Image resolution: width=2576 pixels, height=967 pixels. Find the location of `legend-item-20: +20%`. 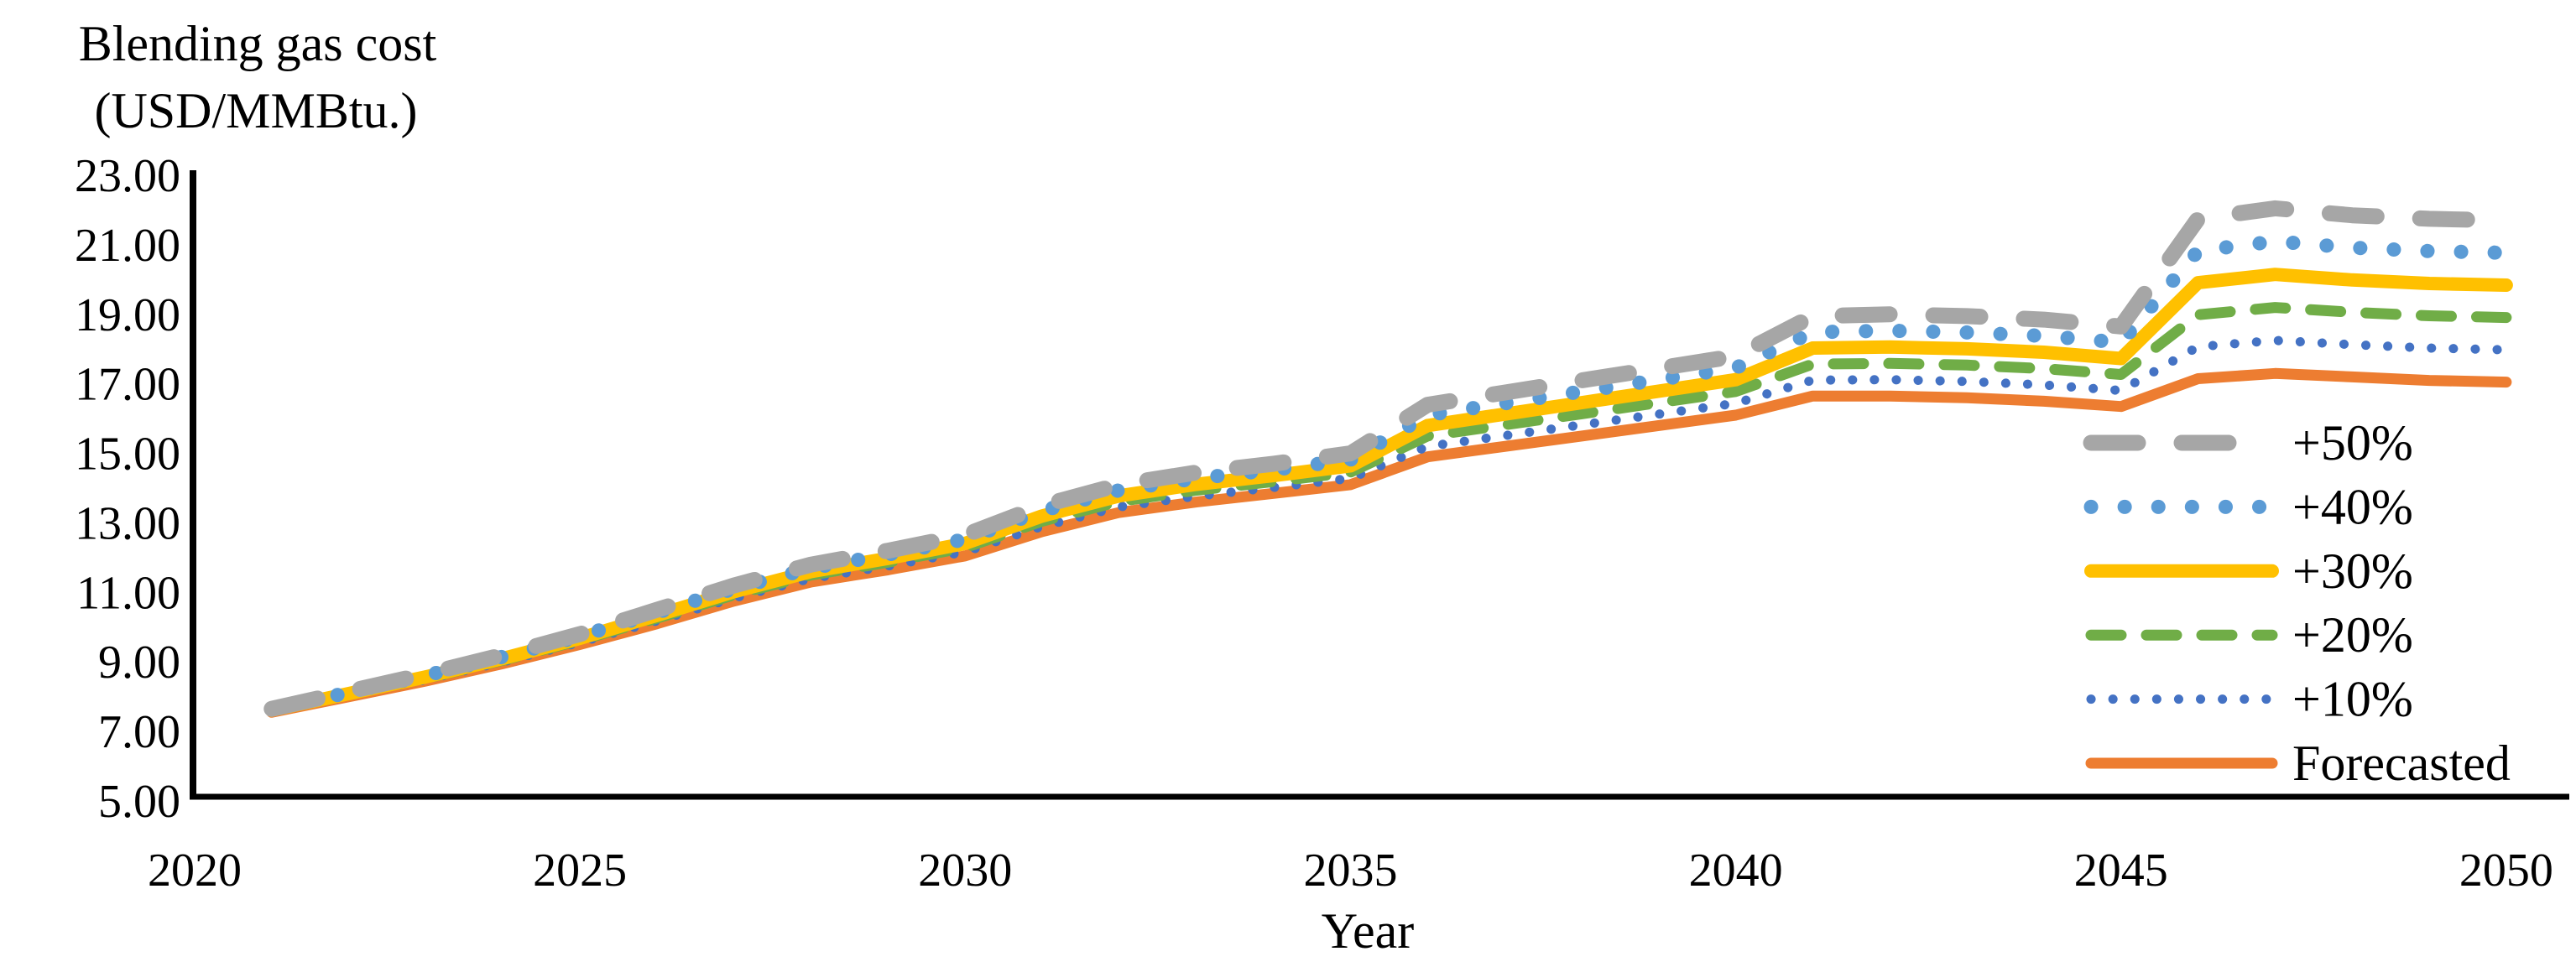

legend-item-20: +20% is located at coordinates (2249, 635).